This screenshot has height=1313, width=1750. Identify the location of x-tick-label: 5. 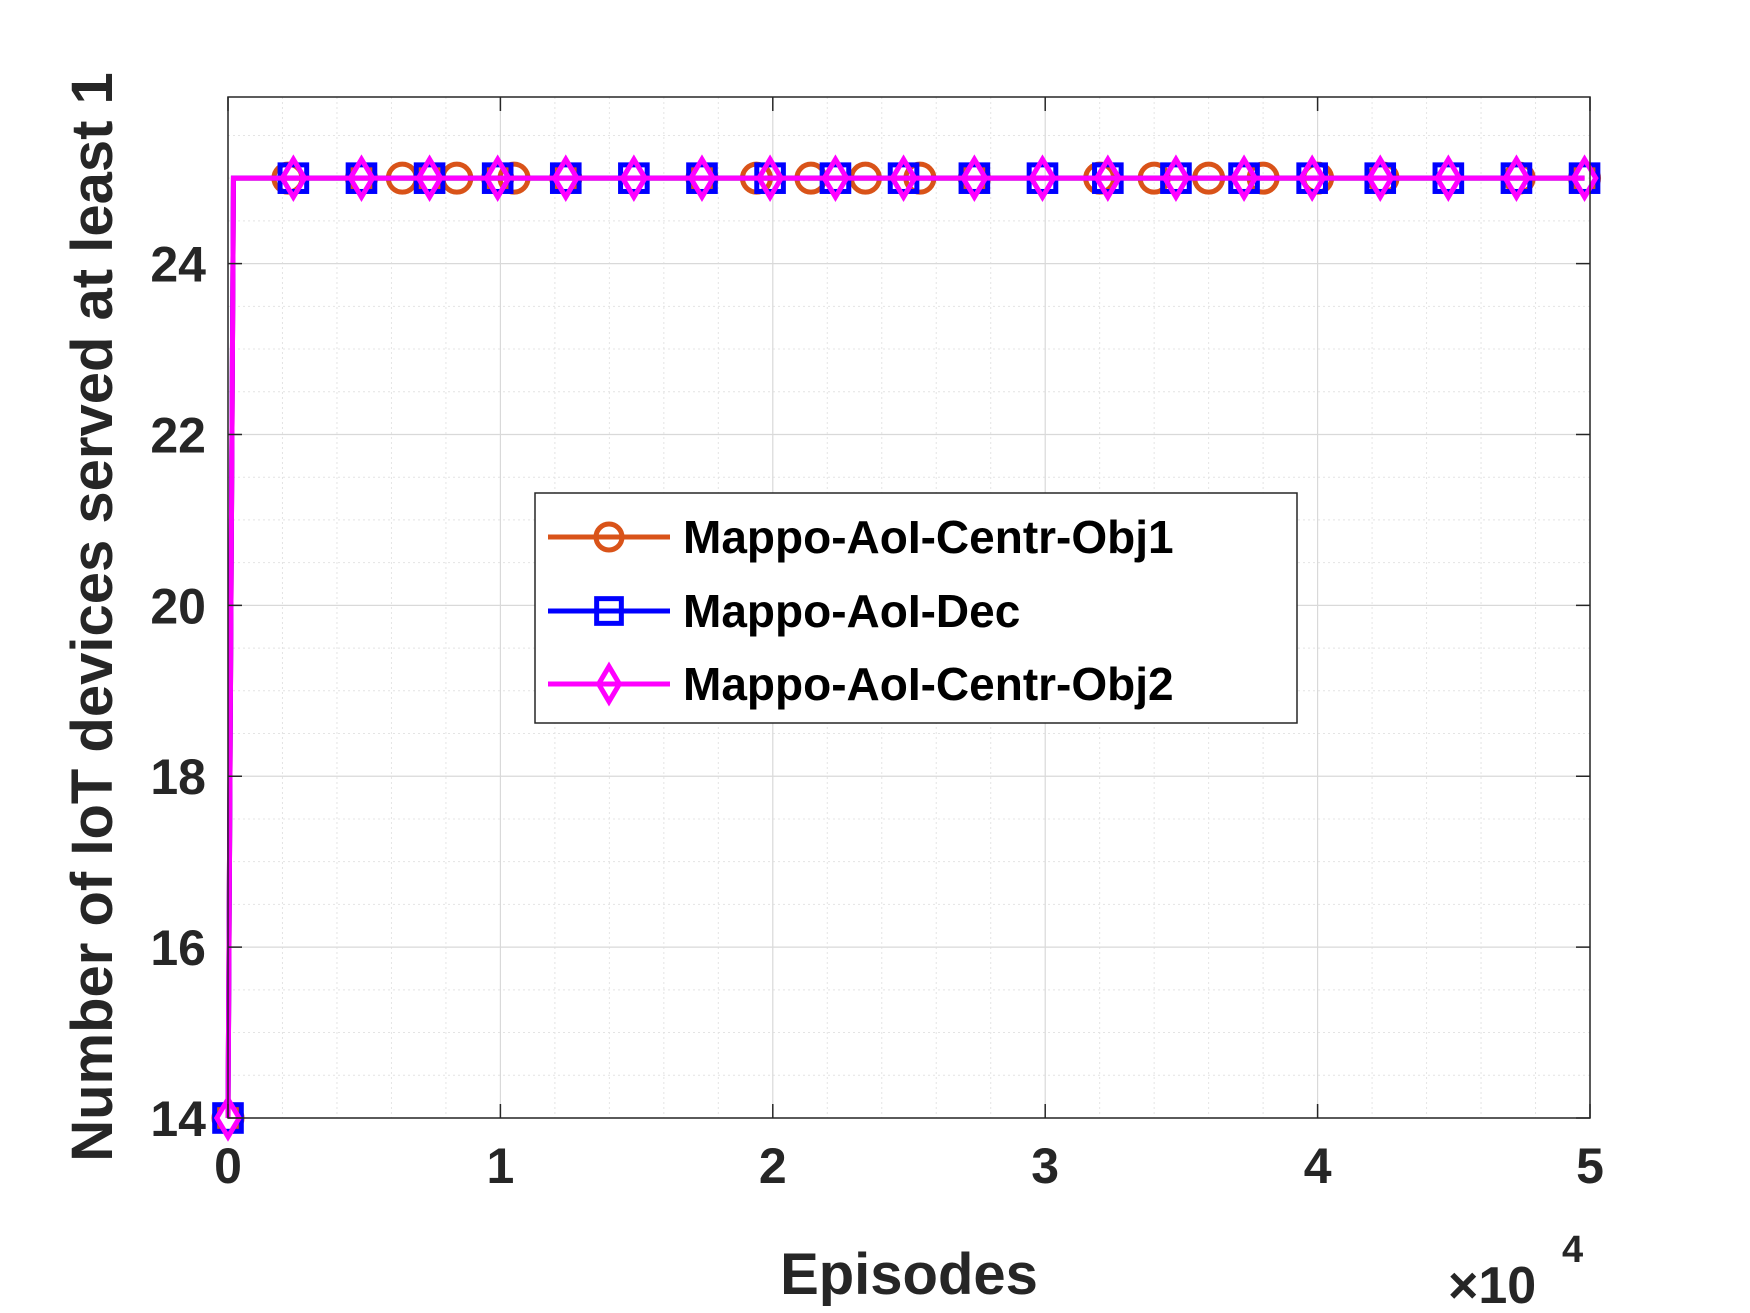
(1590, 1166).